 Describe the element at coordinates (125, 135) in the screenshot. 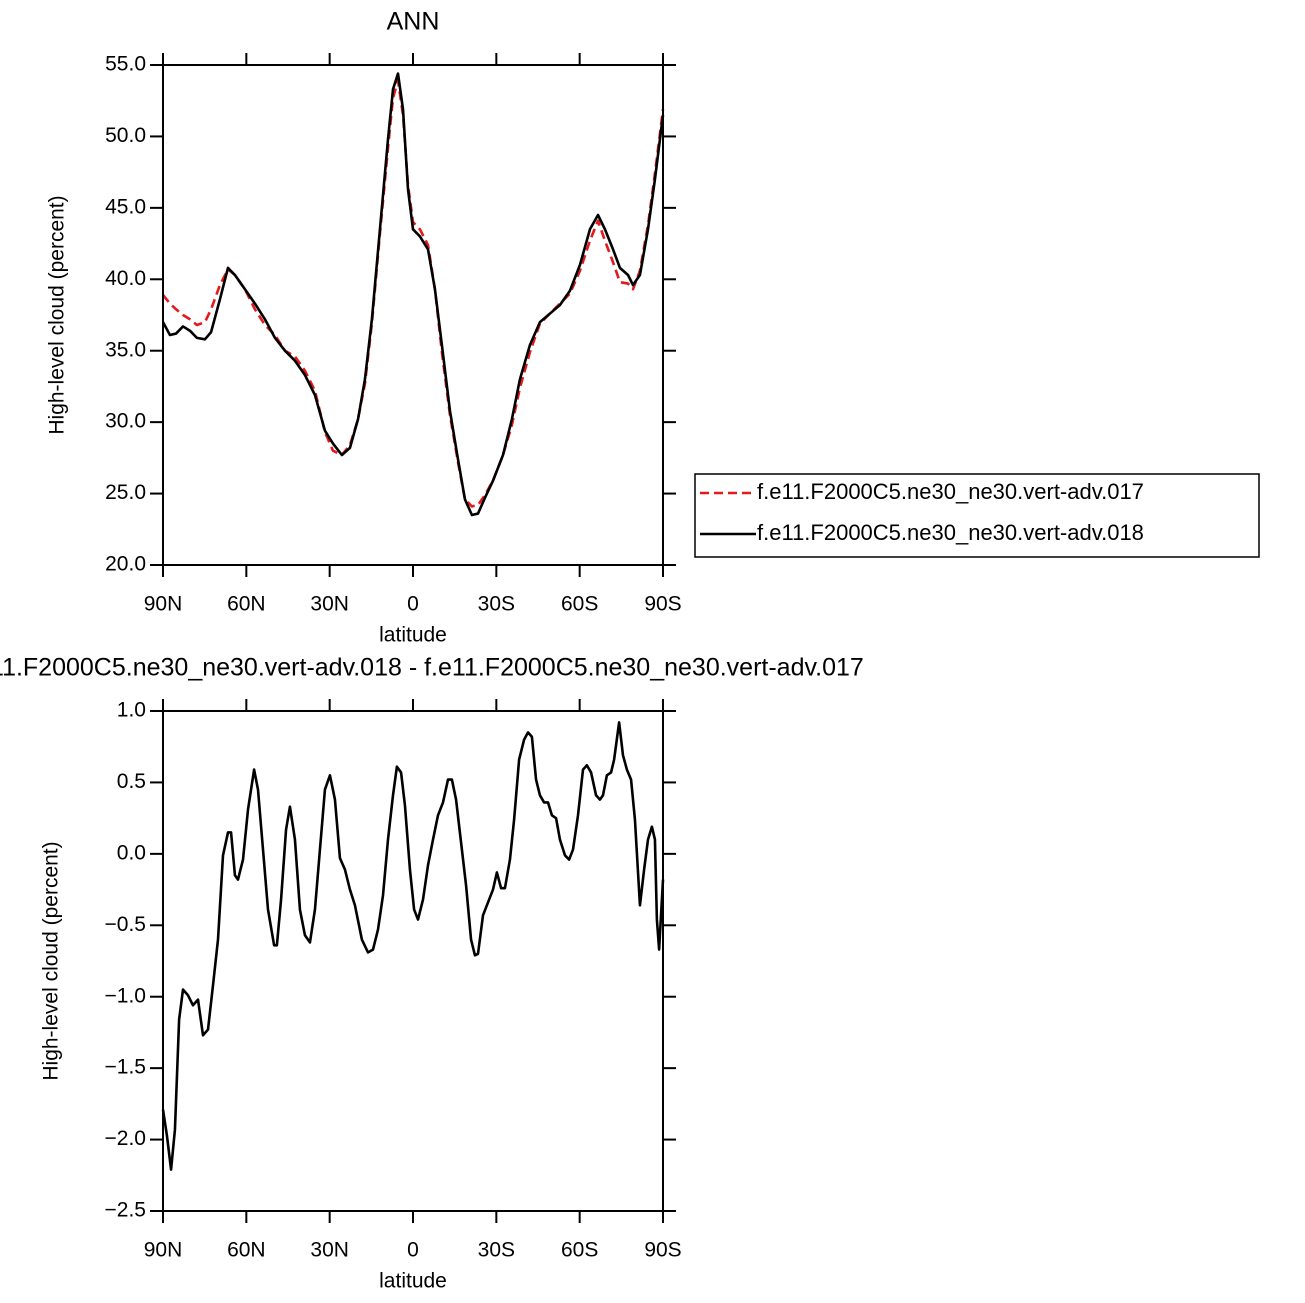

I see `y-tick-label: 50.0` at that location.